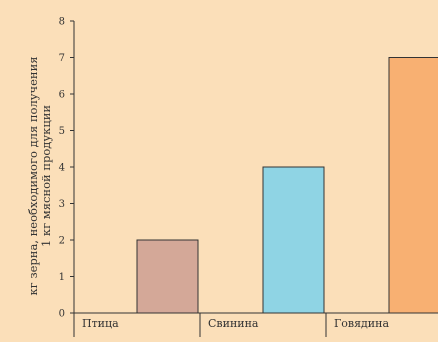 This screenshot has width=438, height=342. I want to click on y-tick-label: 5, so click(62, 131).